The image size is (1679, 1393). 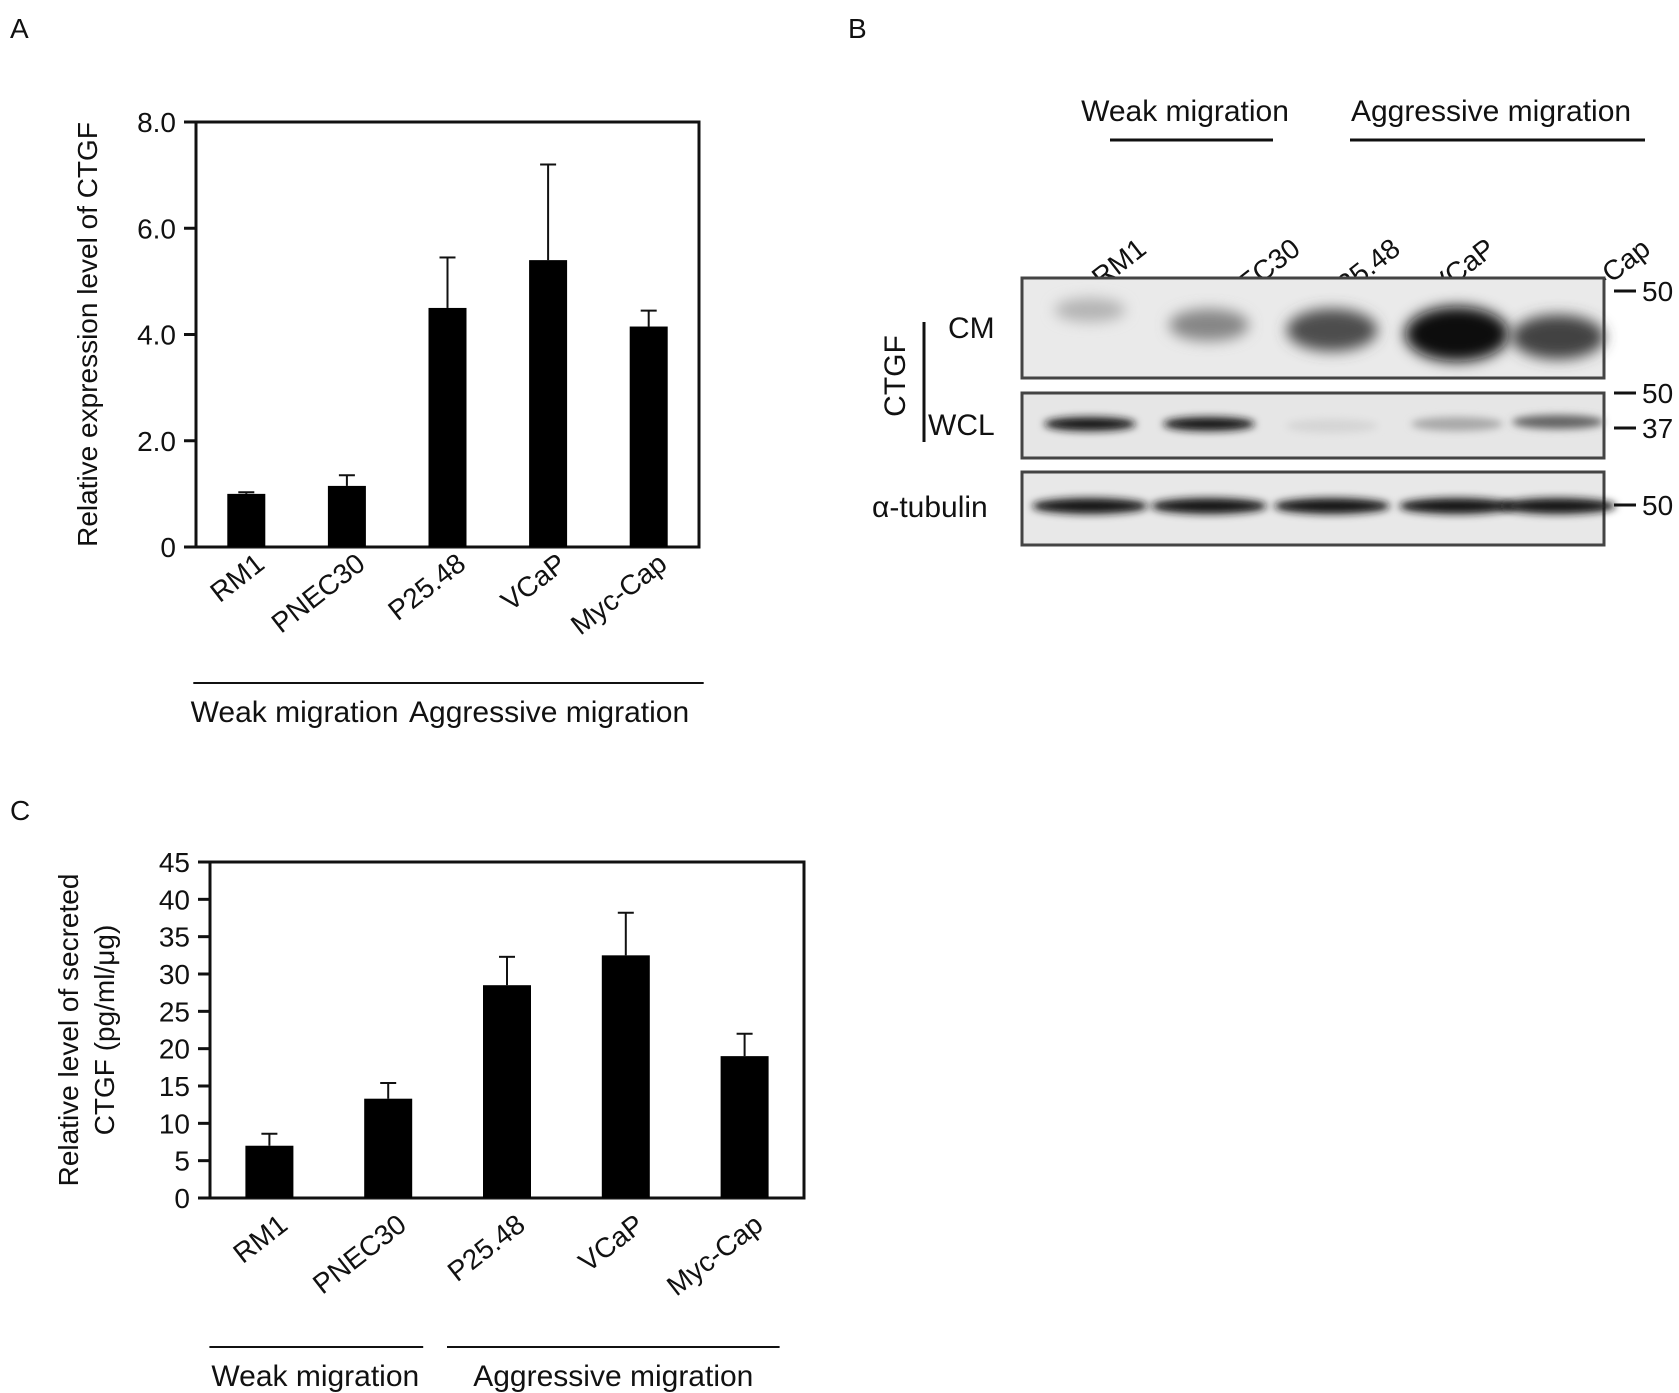 I want to click on panel-letter-b: B, so click(x=857, y=28).